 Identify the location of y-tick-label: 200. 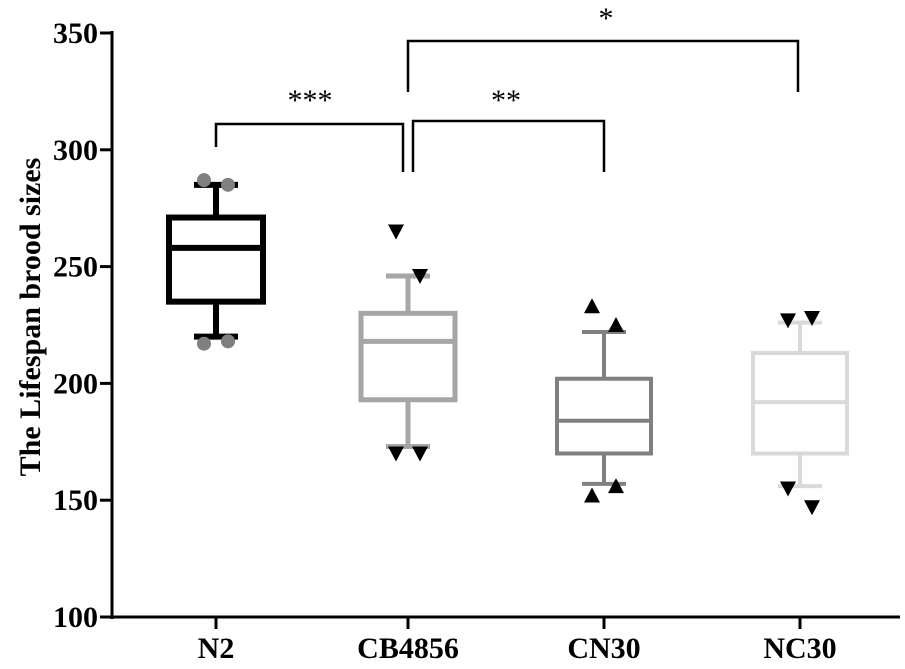
(75, 383).